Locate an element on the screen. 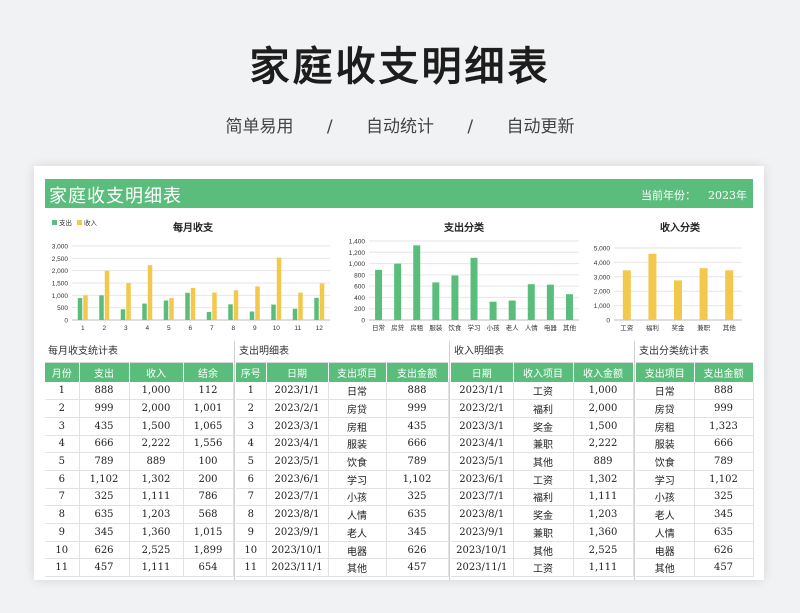  table-cell: 奖金 is located at coordinates (543, 514).